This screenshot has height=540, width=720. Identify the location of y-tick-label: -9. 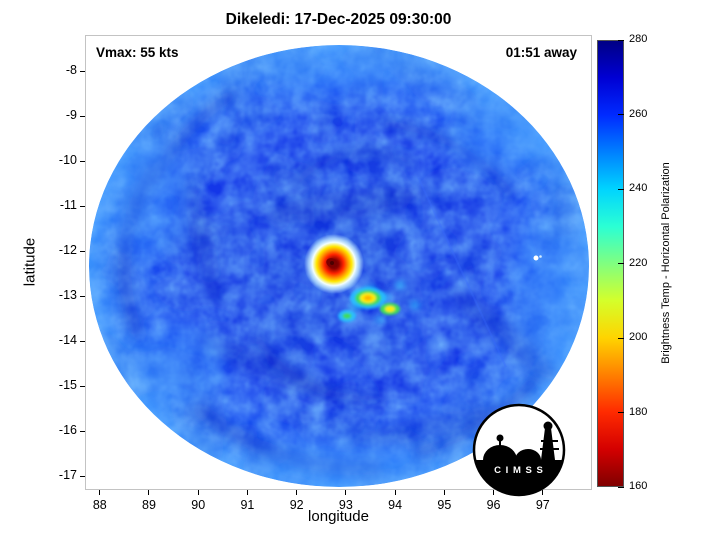
(71, 115).